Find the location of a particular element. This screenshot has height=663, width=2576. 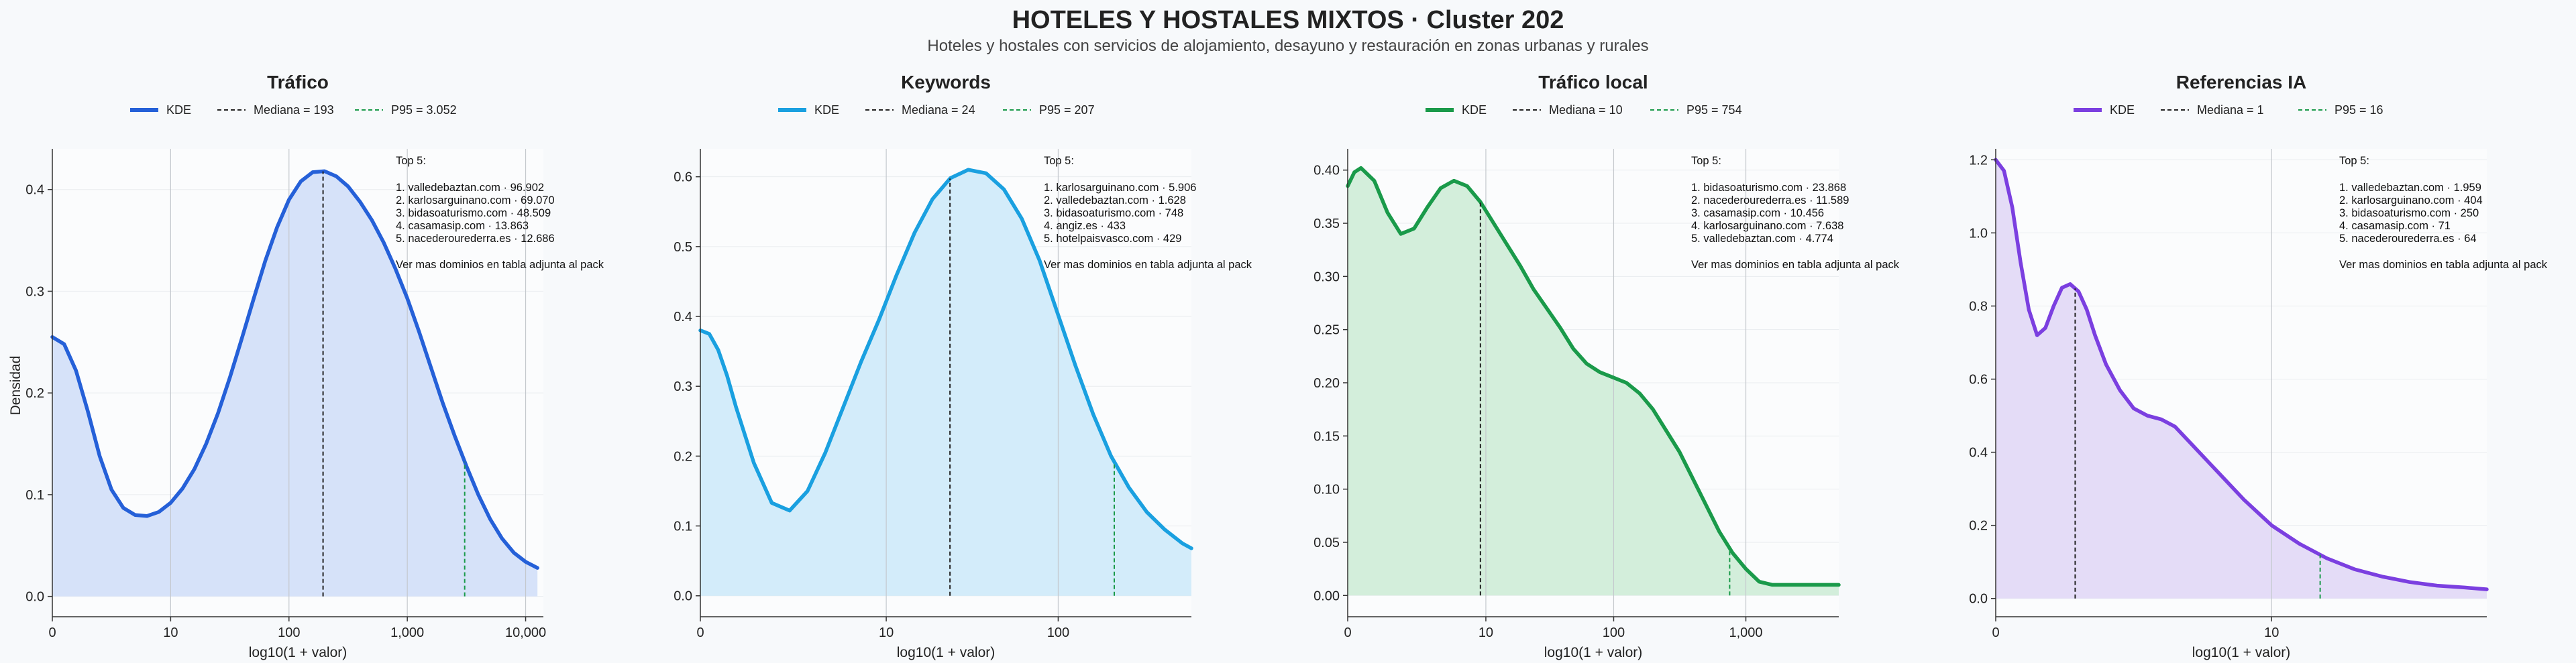

y-tick-label: 0.25 is located at coordinates (1326, 330).